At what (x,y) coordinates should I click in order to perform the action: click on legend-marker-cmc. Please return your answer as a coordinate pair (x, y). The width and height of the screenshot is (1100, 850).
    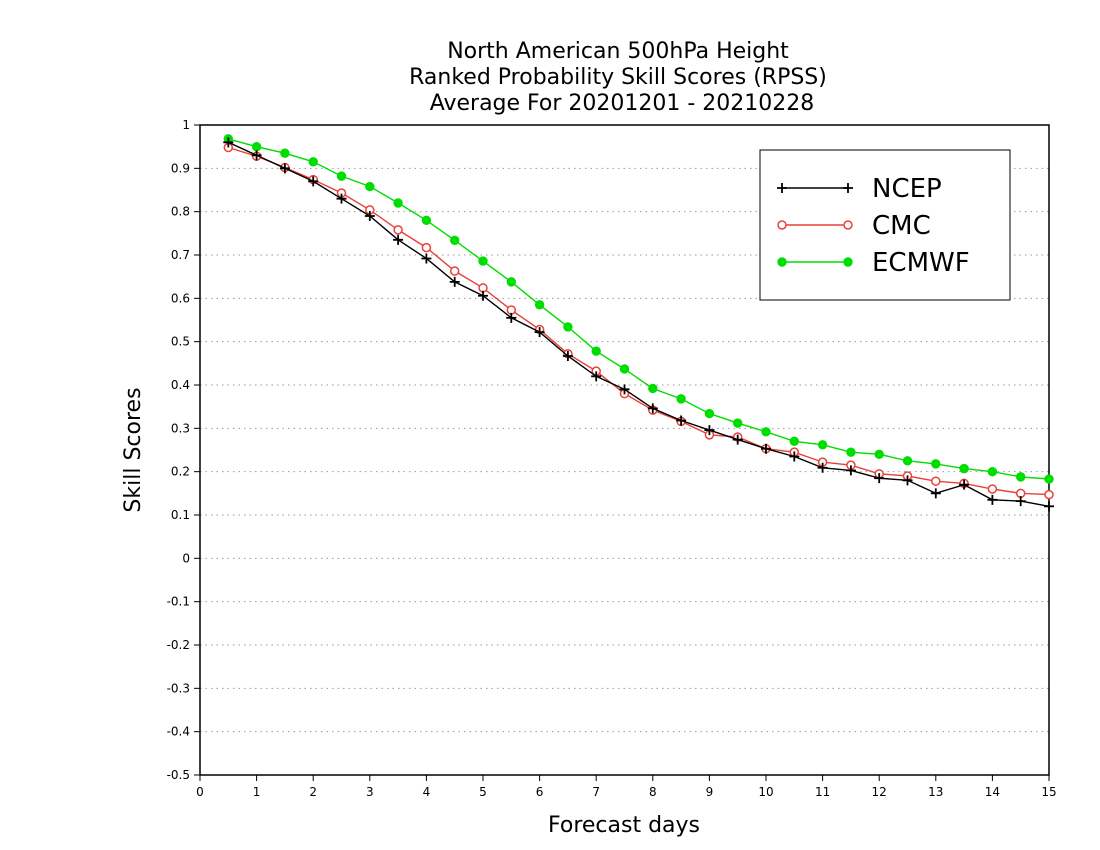
    Looking at the image, I should click on (848, 225).